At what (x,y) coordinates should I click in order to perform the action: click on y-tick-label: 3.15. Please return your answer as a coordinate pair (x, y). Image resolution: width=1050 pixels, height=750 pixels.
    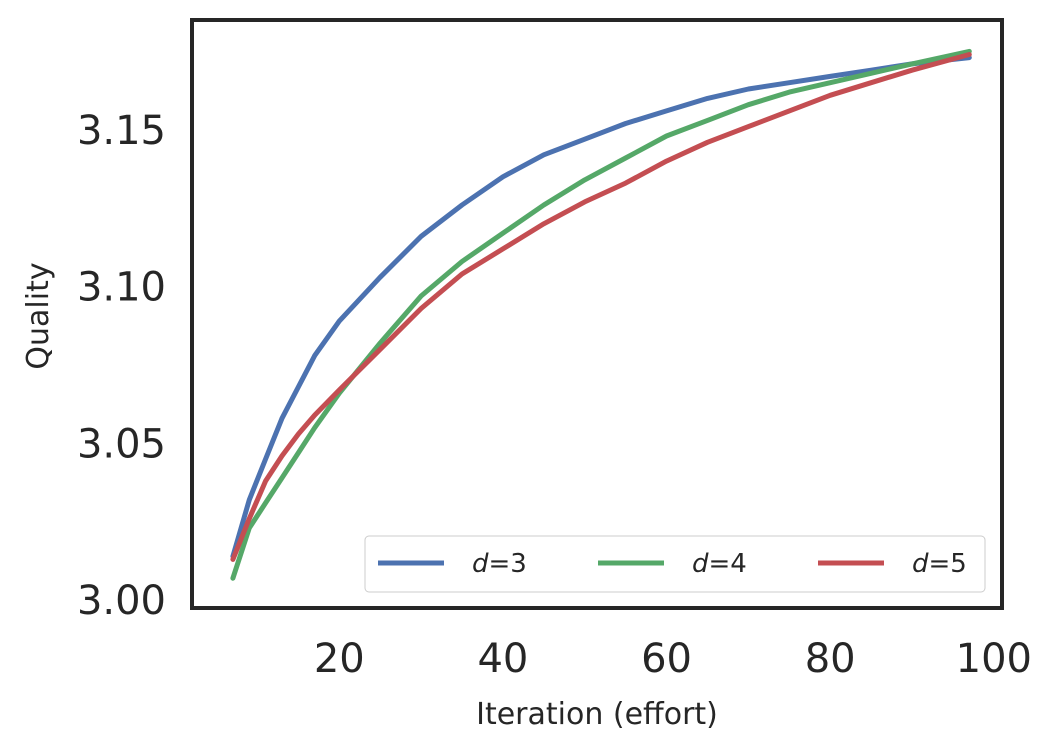
    Looking at the image, I should click on (121, 131).